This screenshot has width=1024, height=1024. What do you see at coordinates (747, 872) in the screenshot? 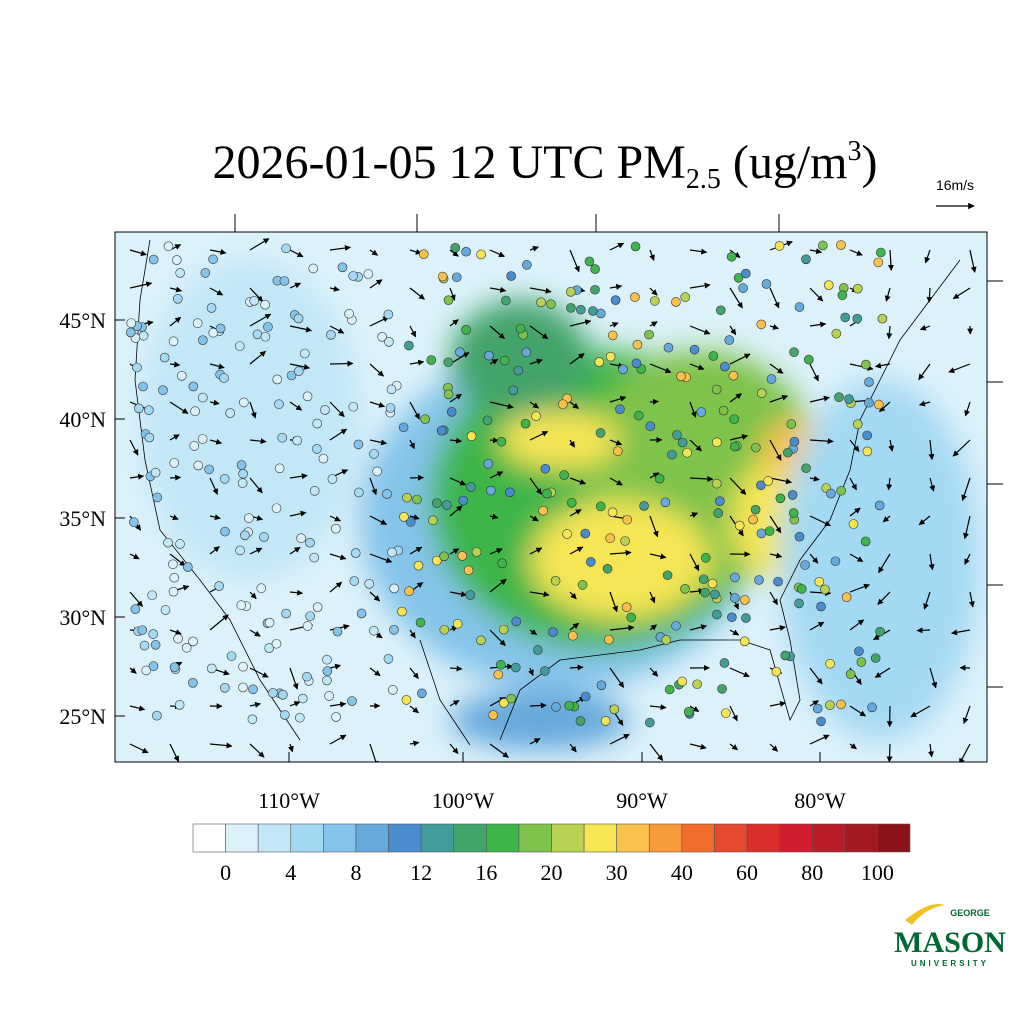
I see `colorbar-label: 60` at bounding box center [747, 872].